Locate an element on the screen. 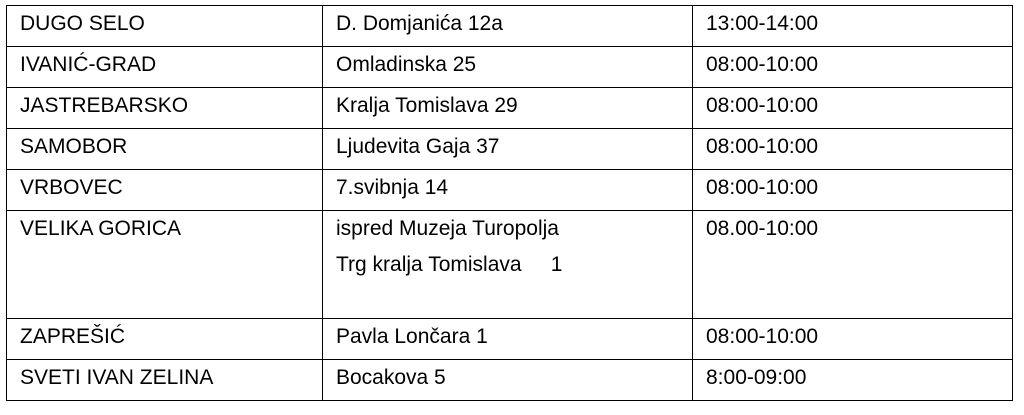  address-cell: Kralja Tomislava 29 is located at coordinates (507, 108).